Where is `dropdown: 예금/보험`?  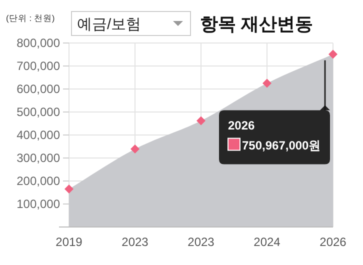
dropdown: 예금/보험 is located at coordinates (131, 23).